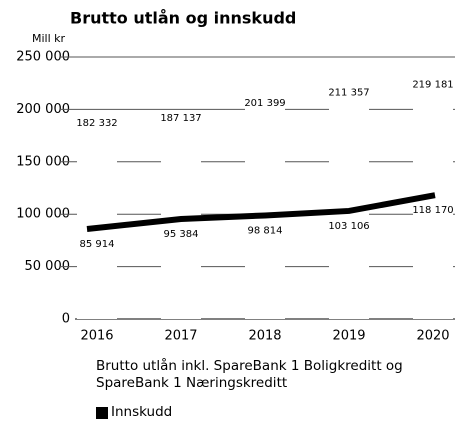  What do you see at coordinates (348, 92) in the screenshot?
I see `value-label: 211 357` at bounding box center [348, 92].